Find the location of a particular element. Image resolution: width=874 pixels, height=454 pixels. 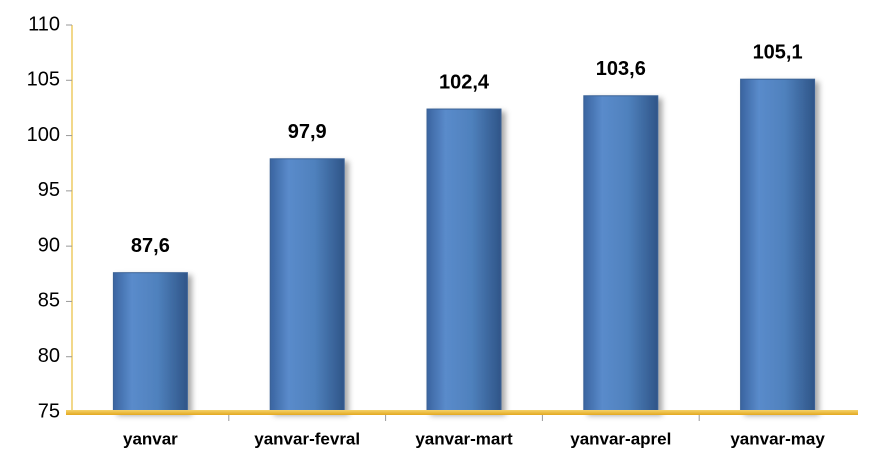

x-tick-label: yanvar-aprel is located at coordinates (620, 438).